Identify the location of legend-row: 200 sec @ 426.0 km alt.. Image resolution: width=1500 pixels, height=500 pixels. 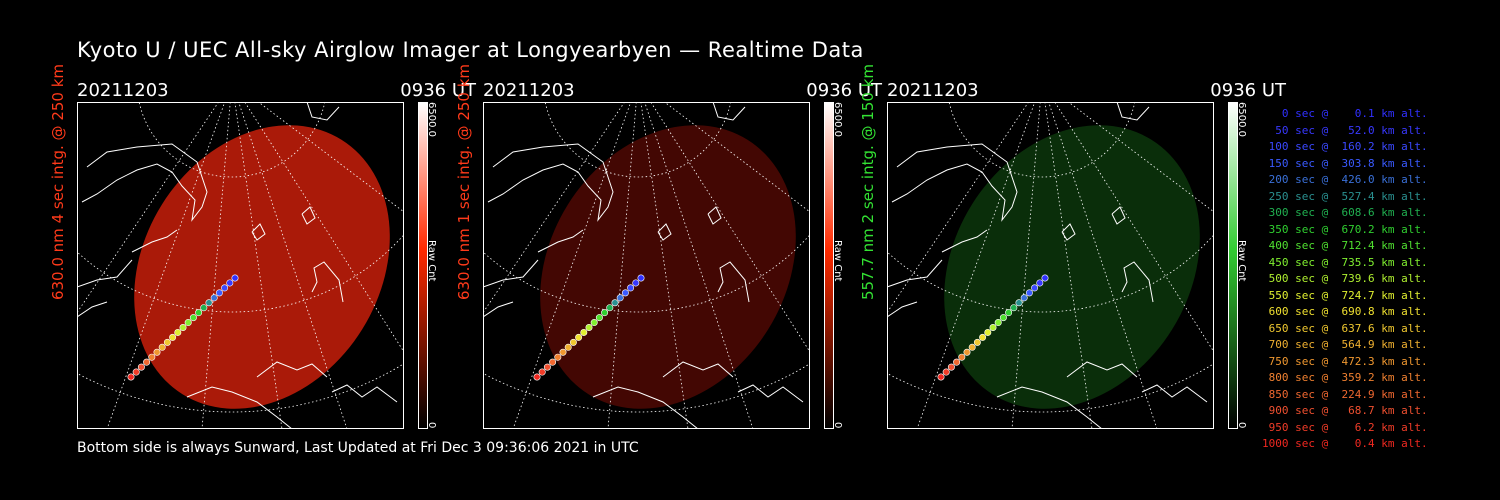
(1345, 179).